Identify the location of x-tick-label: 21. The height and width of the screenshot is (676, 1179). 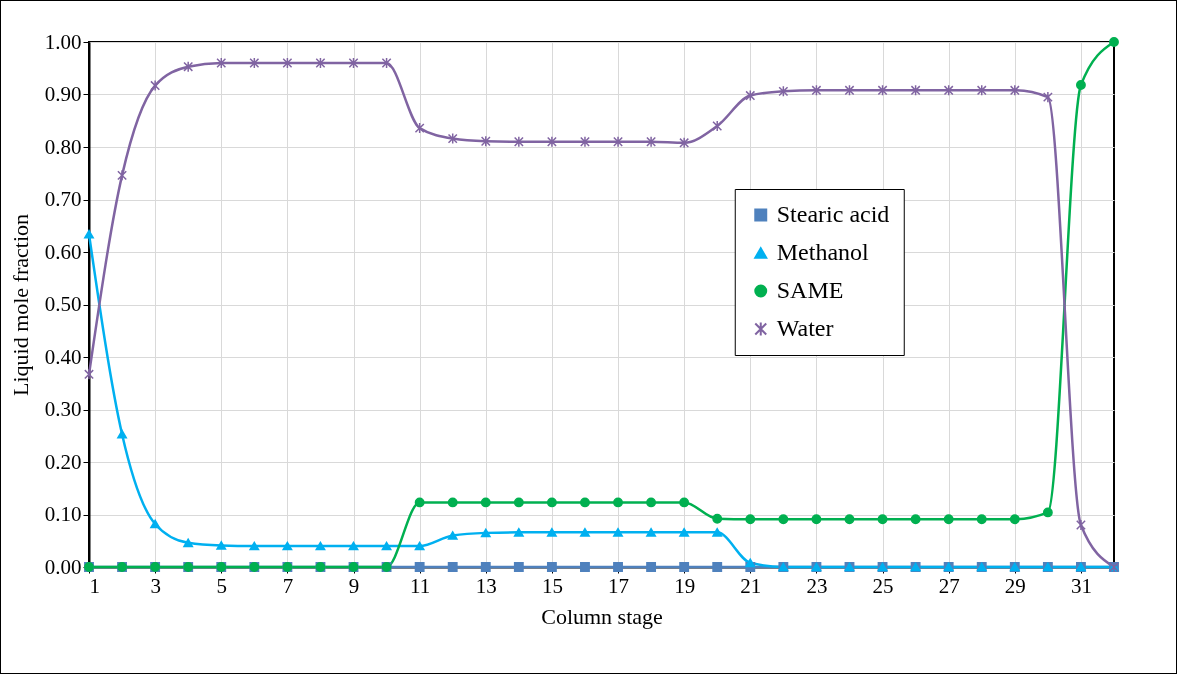
(751, 585).